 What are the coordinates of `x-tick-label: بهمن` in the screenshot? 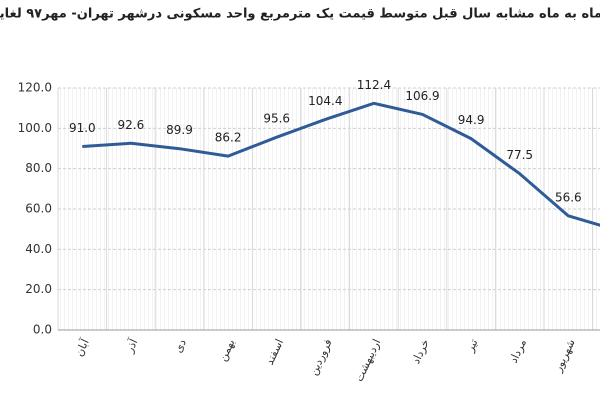 It's located at (226, 350).